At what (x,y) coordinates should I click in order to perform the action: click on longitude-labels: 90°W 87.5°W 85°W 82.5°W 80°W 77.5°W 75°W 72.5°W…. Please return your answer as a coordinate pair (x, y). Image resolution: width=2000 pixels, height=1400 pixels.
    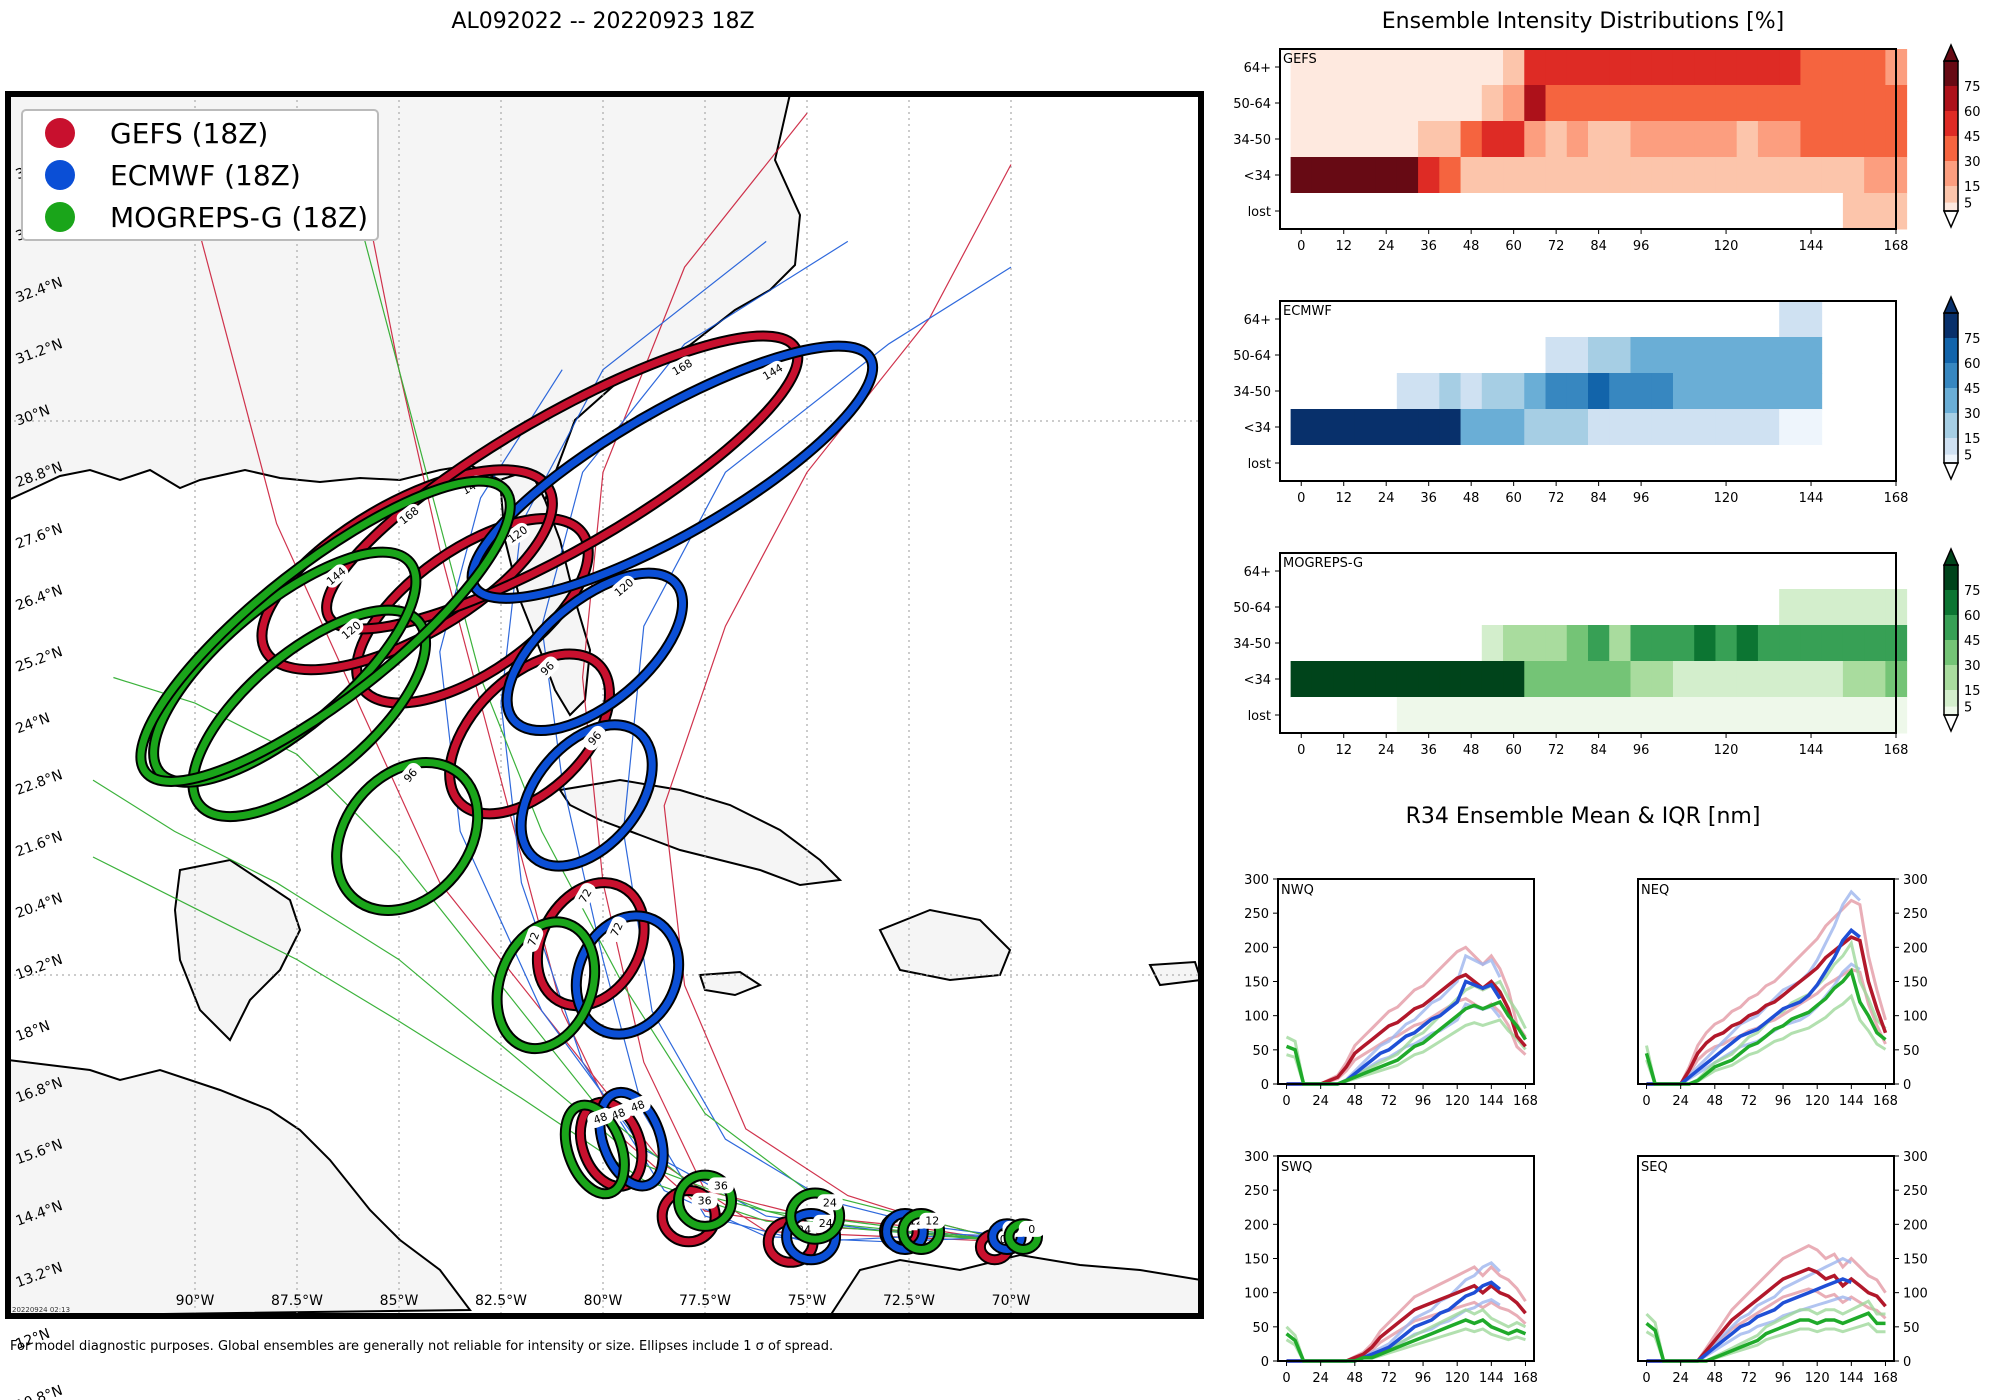
    Looking at the image, I should click on (603, 1301).